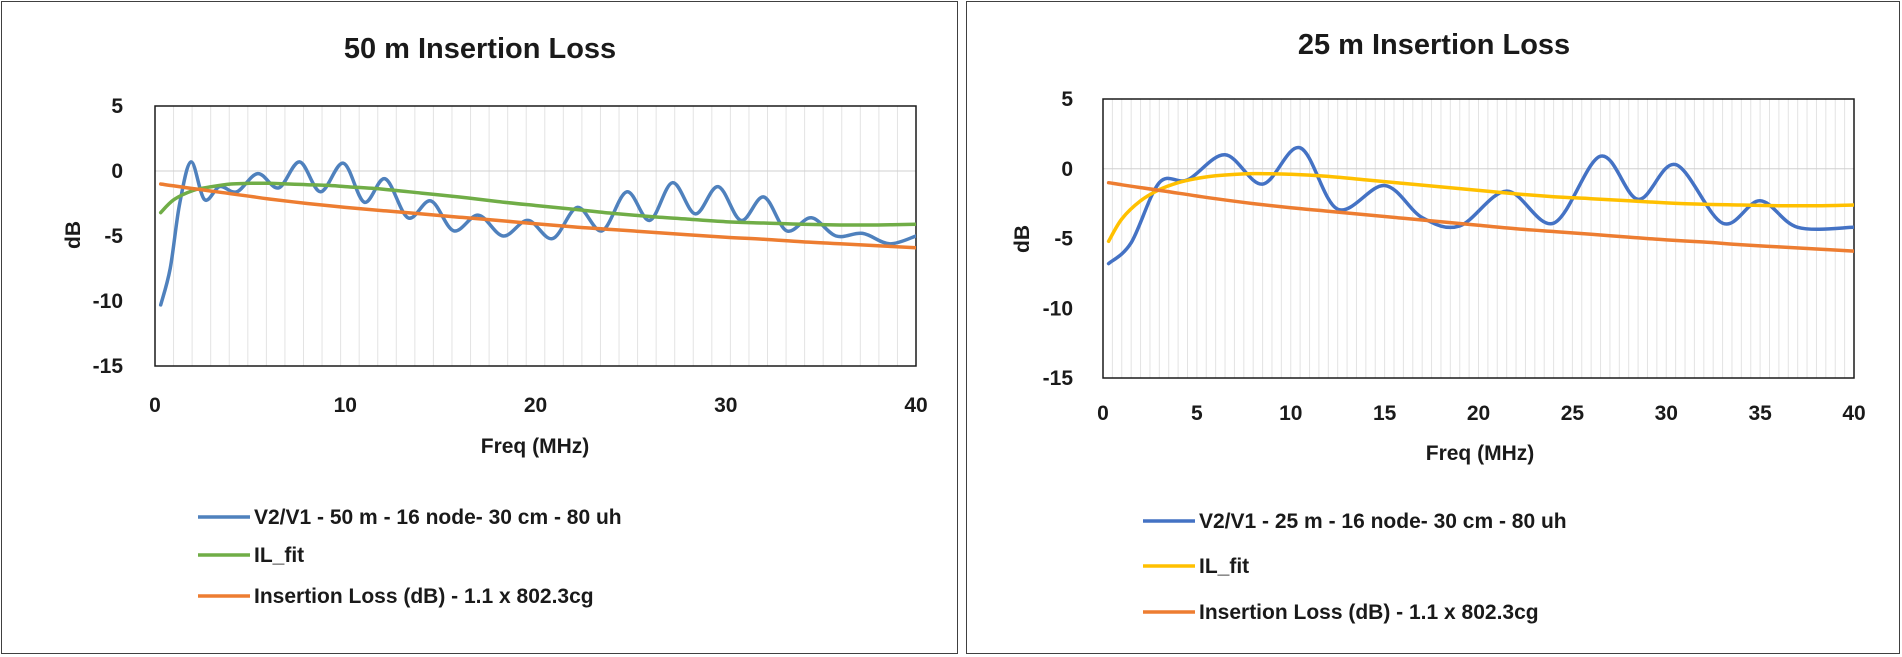  Describe the element at coordinates (1197, 413) in the screenshot. I see `x-tick-label: 5` at that location.